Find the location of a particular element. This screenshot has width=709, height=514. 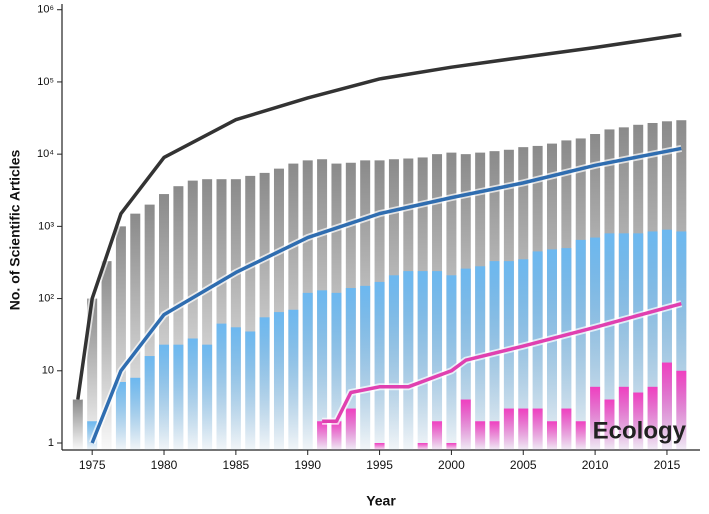

line is located at coordinates (502, 362).